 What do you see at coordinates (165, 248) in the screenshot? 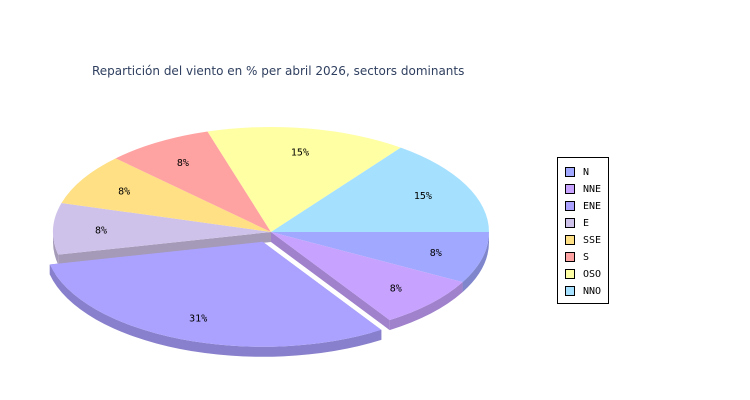
I see `pie-slice-cut-e` at bounding box center [165, 248].